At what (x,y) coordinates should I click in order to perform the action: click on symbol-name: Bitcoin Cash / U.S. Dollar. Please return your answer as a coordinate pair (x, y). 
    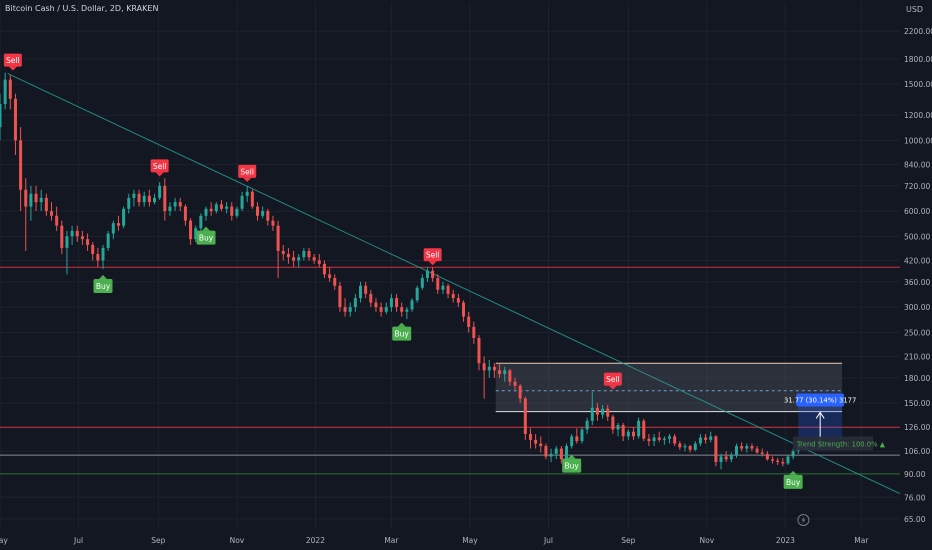
    Looking at the image, I should click on (55, 8).